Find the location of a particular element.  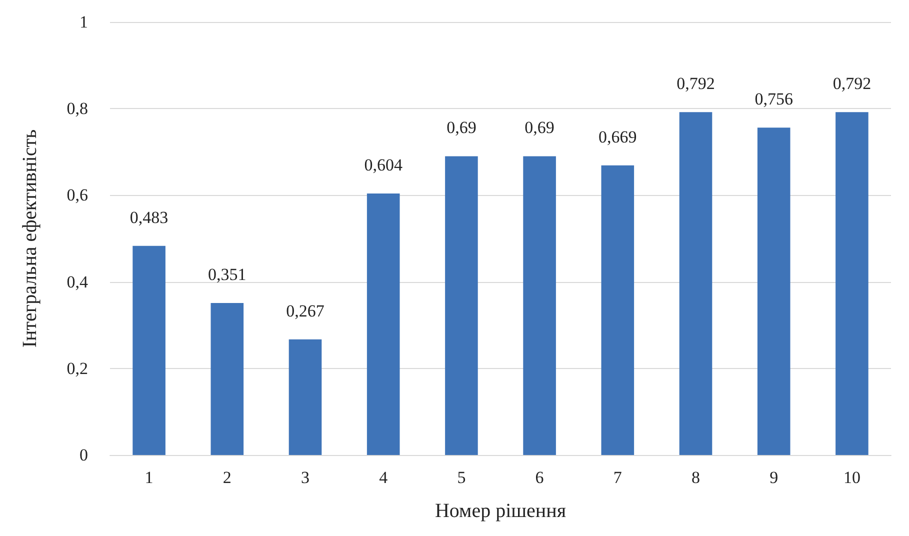

x-tick-label: 6 is located at coordinates (539, 477).